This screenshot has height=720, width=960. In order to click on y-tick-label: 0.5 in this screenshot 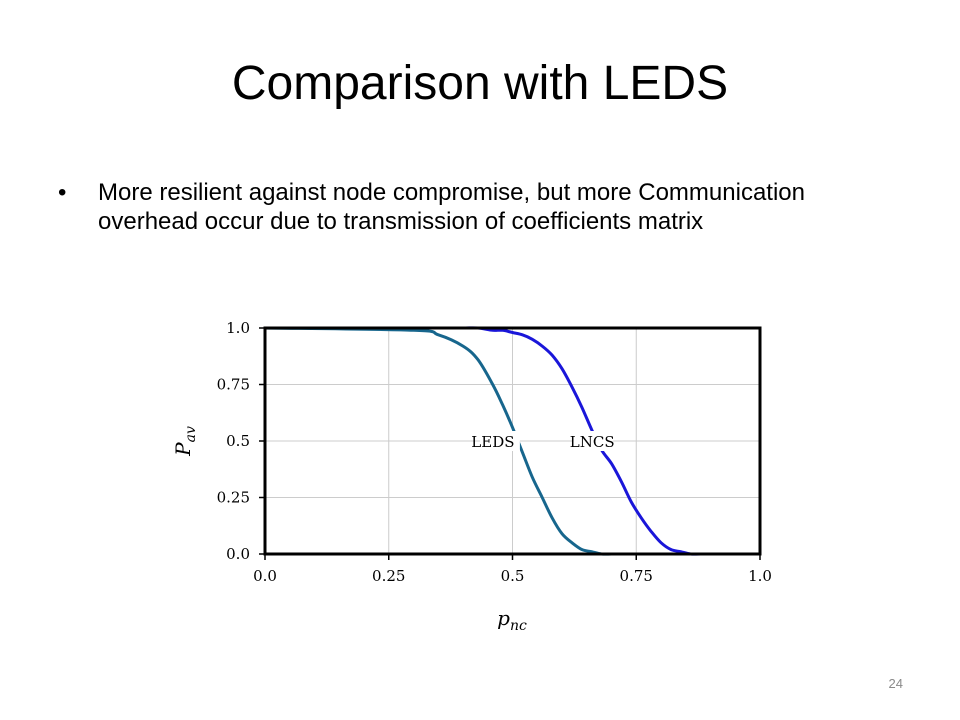, I will do `click(238, 441)`.